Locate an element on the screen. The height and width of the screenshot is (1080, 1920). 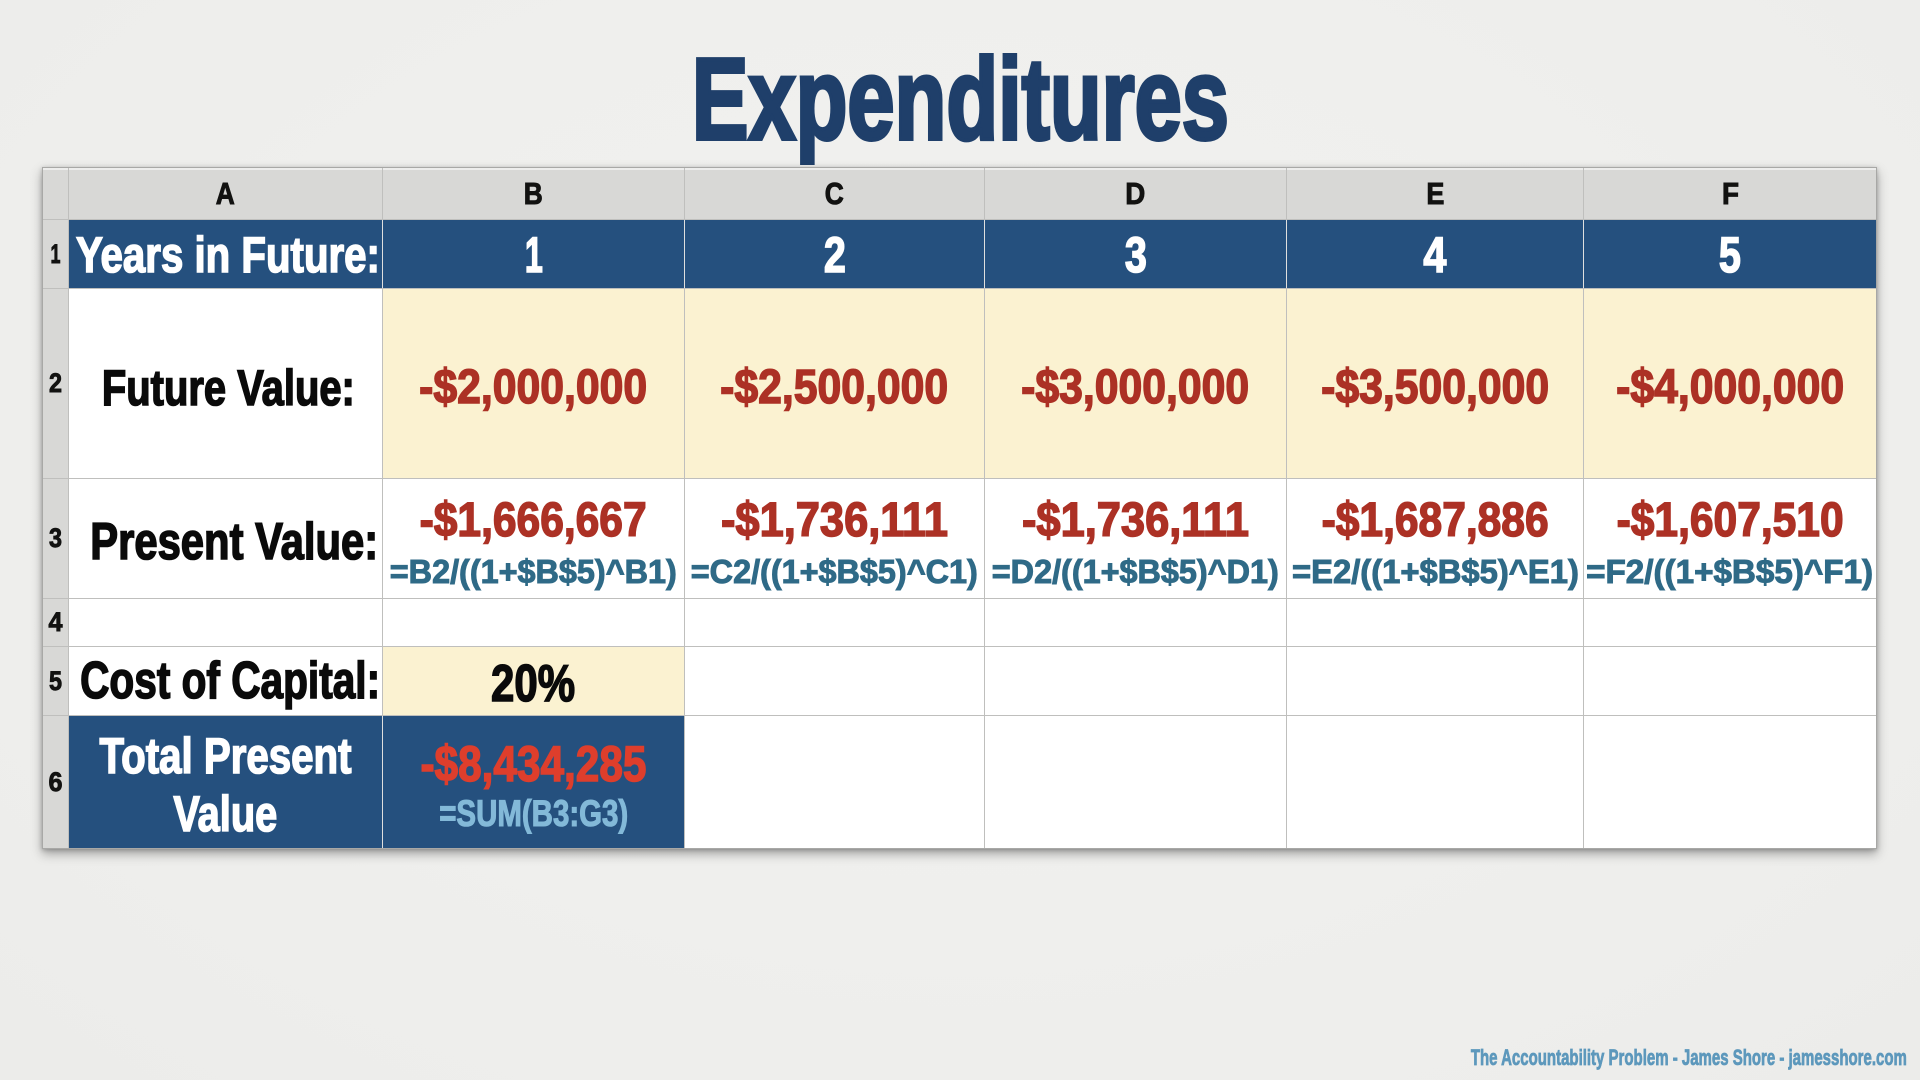
cell-e4 is located at coordinates (1435, 622).